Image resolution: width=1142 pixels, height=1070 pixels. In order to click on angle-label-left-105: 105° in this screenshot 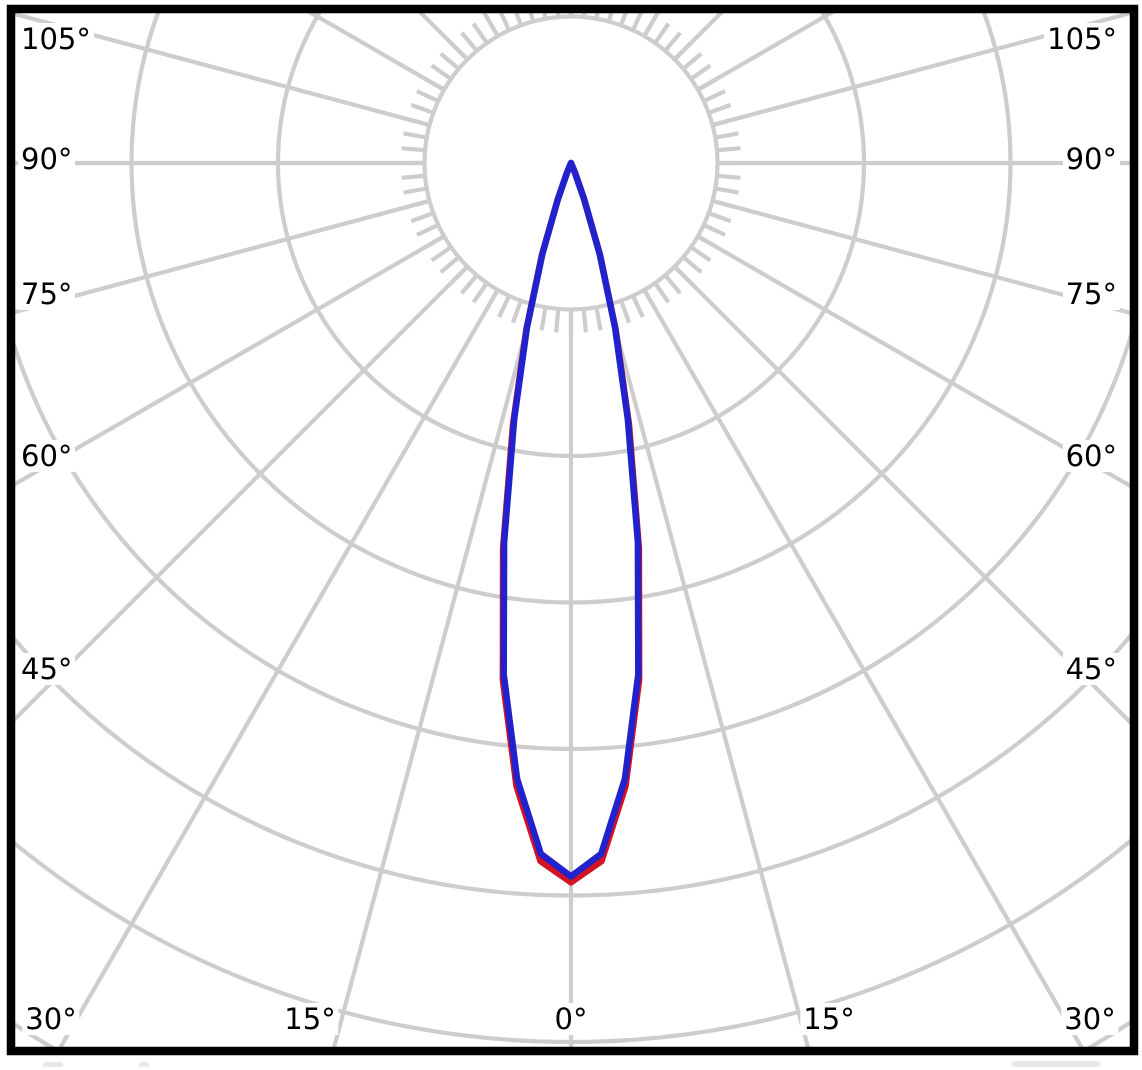, I will do `click(56, 39)`.